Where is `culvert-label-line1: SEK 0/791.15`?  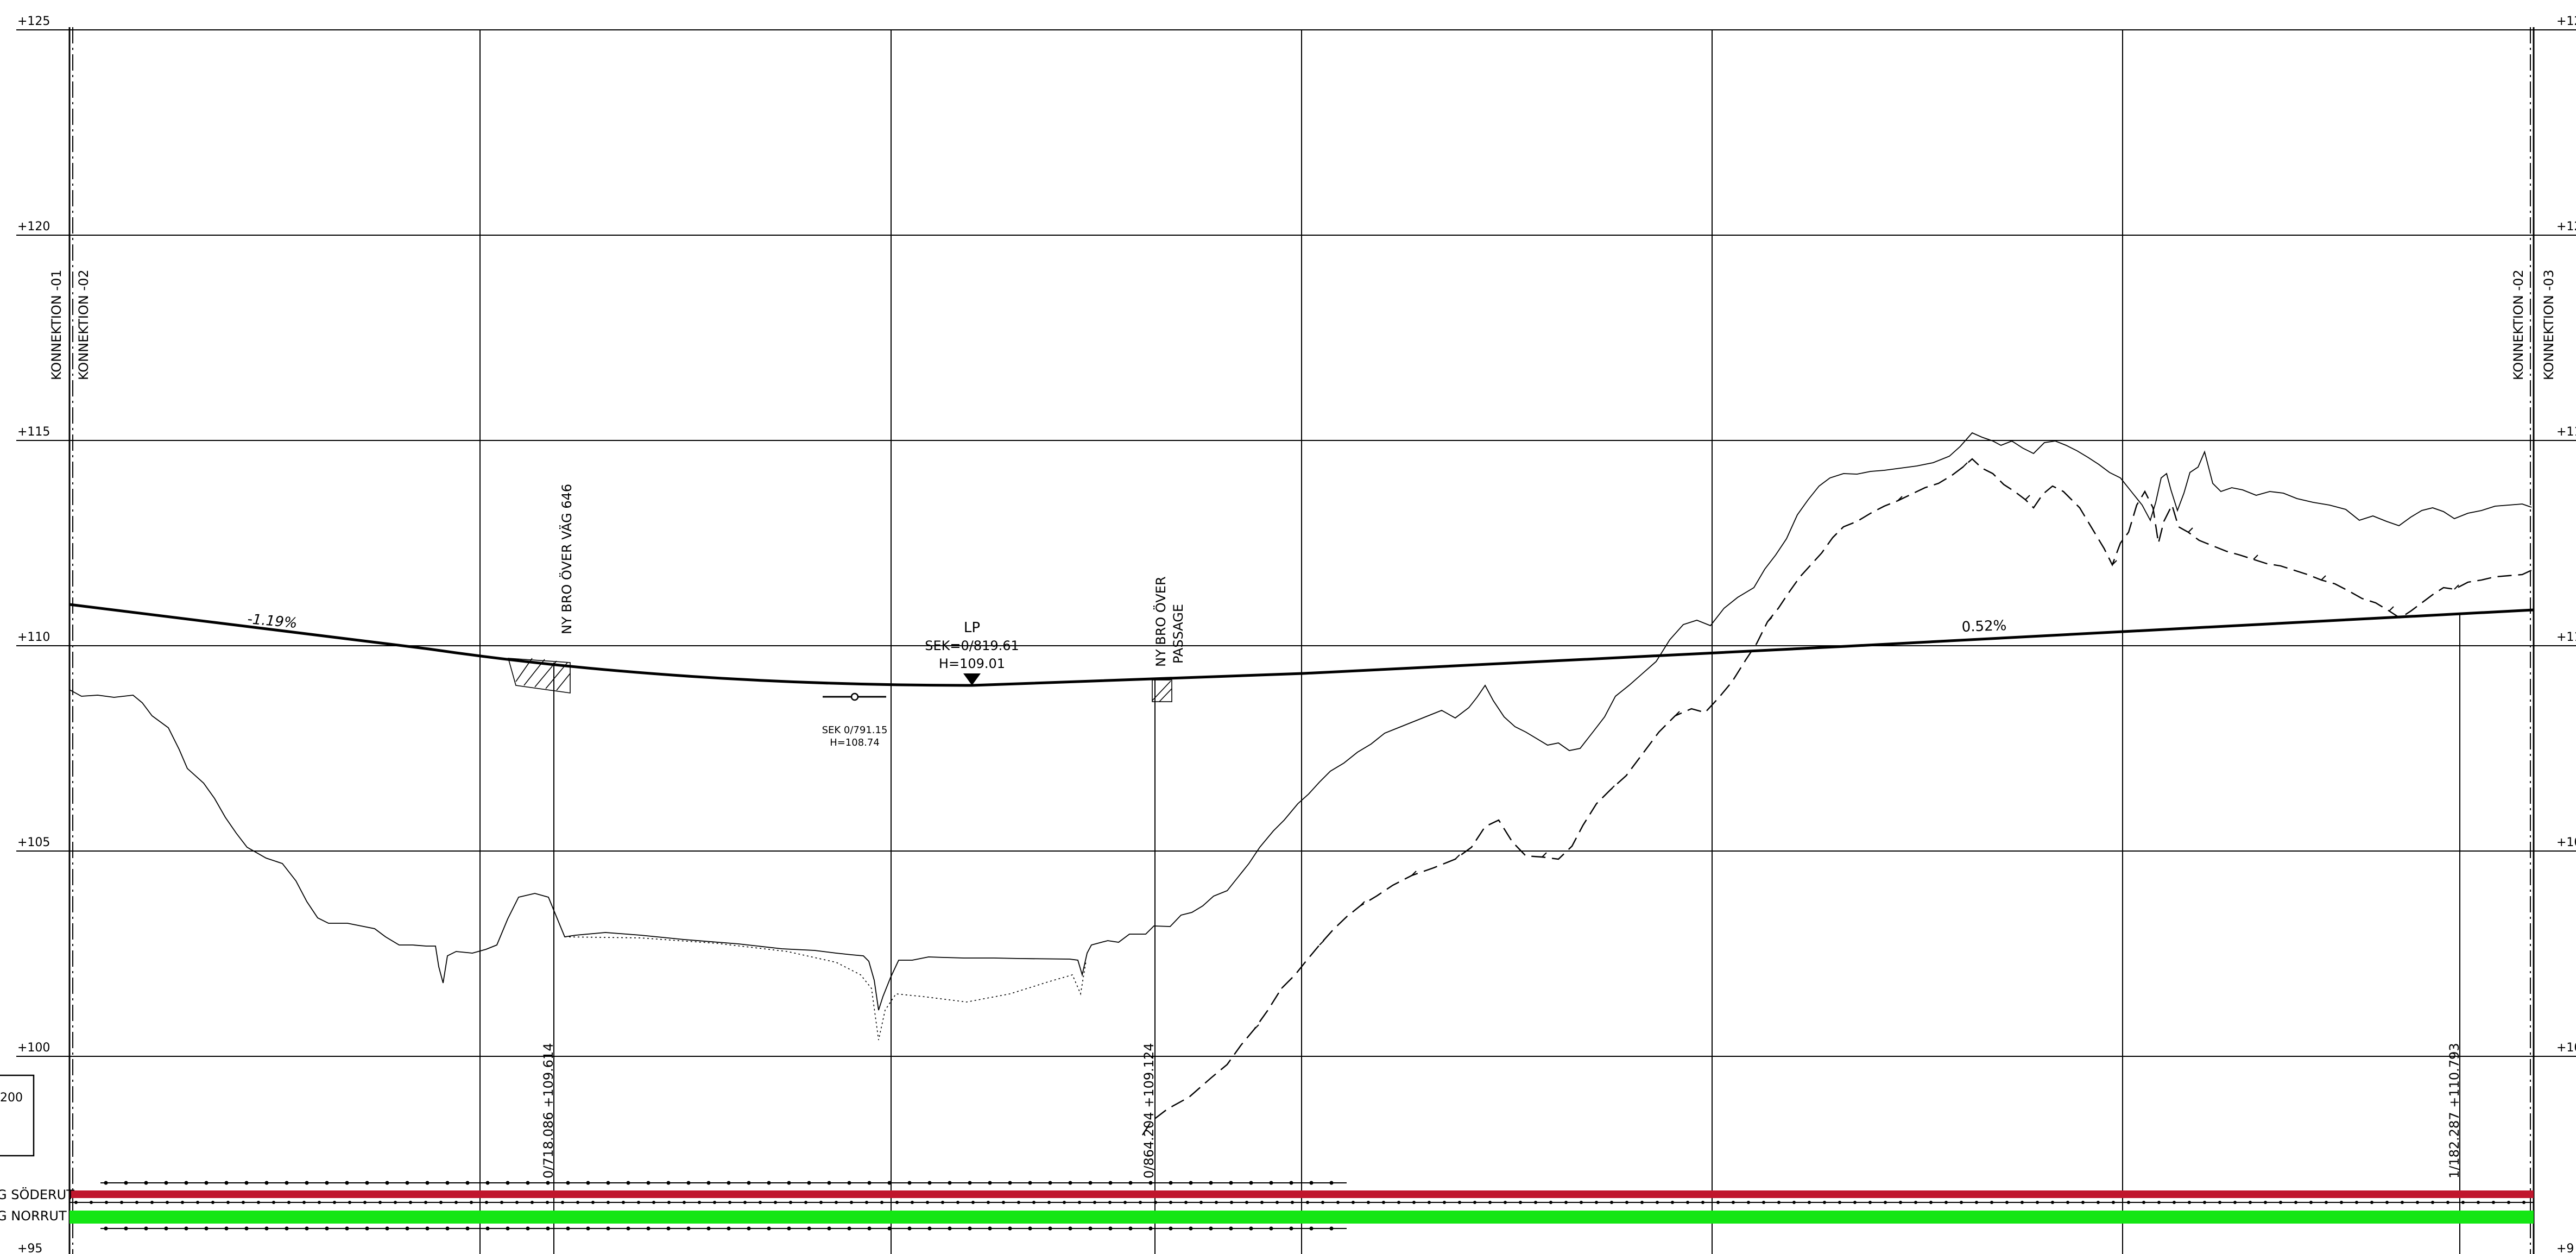
culvert-label-line1: SEK 0/791.15 is located at coordinates (855, 730).